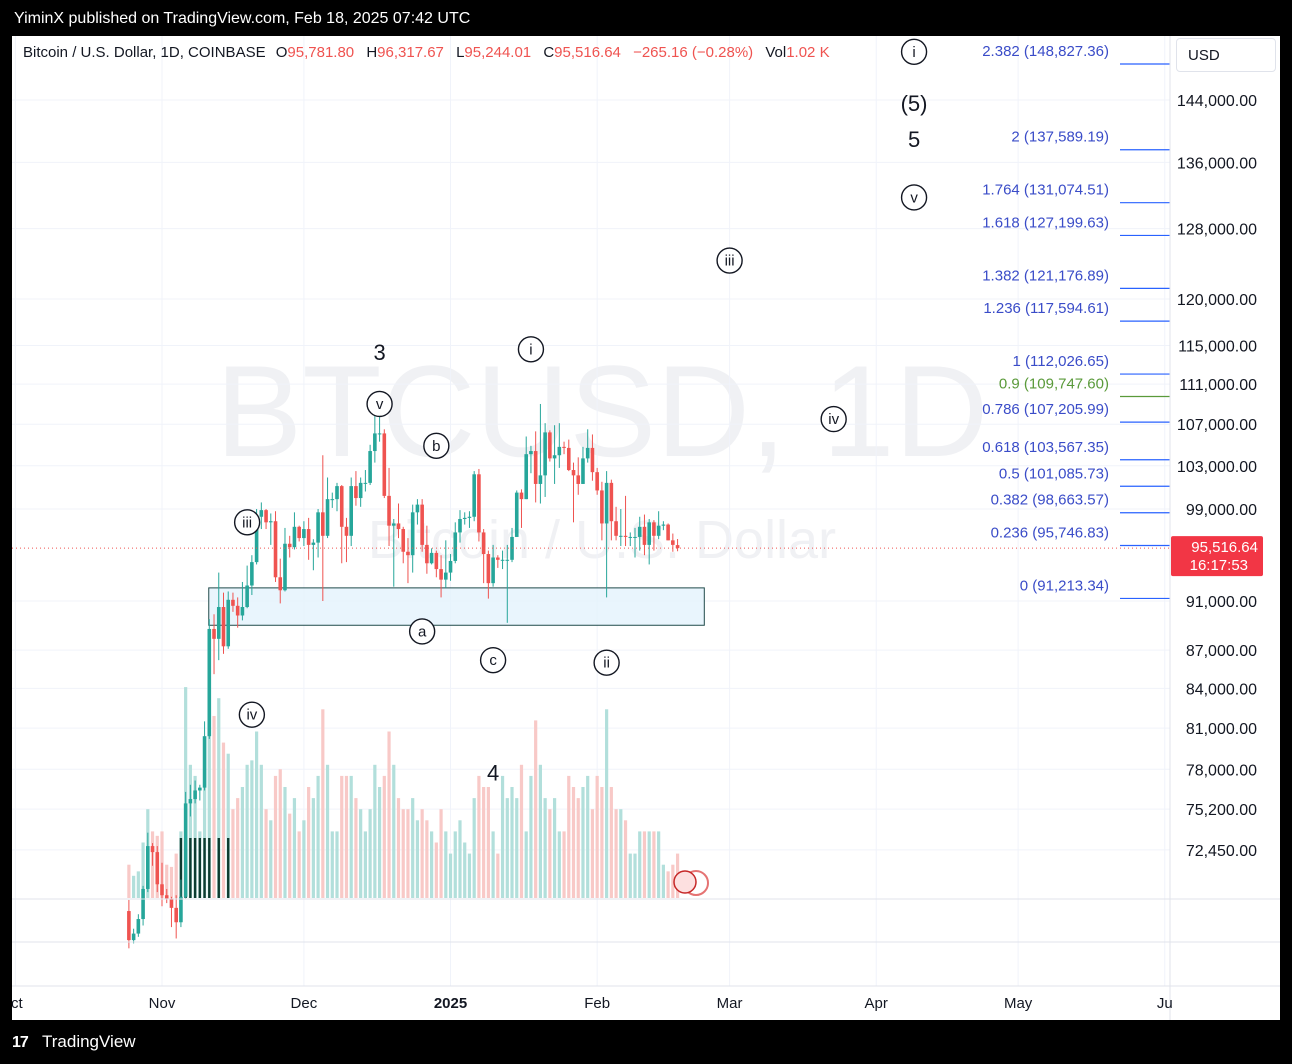  Describe the element at coordinates (1064, 585) in the screenshot. I see `fib-level-label: 0 (91,213.34)` at that location.